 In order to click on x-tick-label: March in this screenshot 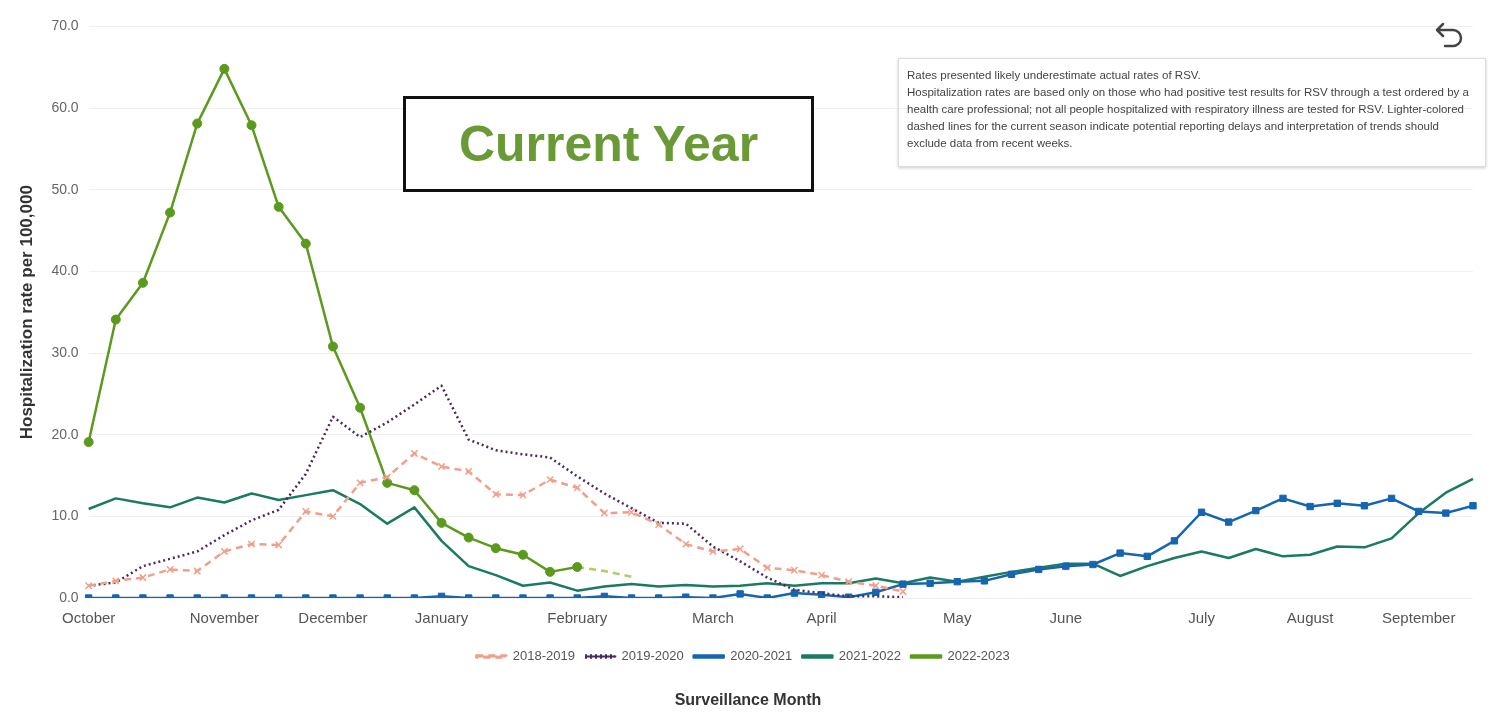, I will do `click(713, 618)`.